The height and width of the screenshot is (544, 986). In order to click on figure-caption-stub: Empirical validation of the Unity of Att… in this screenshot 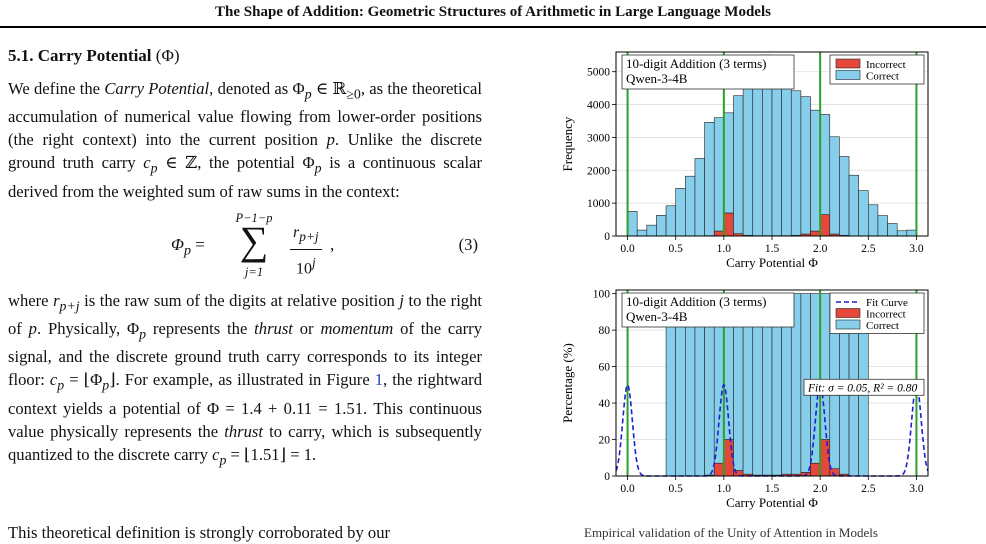, I will do `click(731, 533)`.